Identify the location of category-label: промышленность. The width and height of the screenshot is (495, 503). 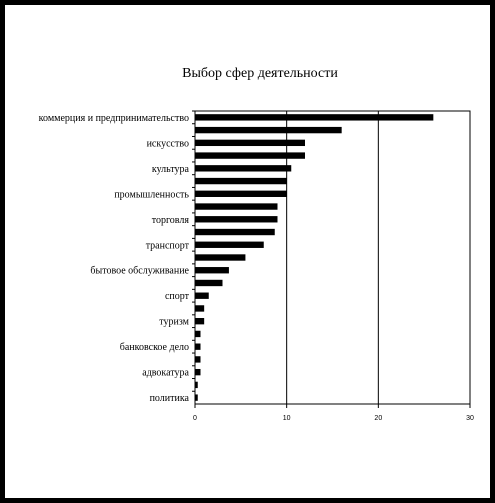
(151, 194).